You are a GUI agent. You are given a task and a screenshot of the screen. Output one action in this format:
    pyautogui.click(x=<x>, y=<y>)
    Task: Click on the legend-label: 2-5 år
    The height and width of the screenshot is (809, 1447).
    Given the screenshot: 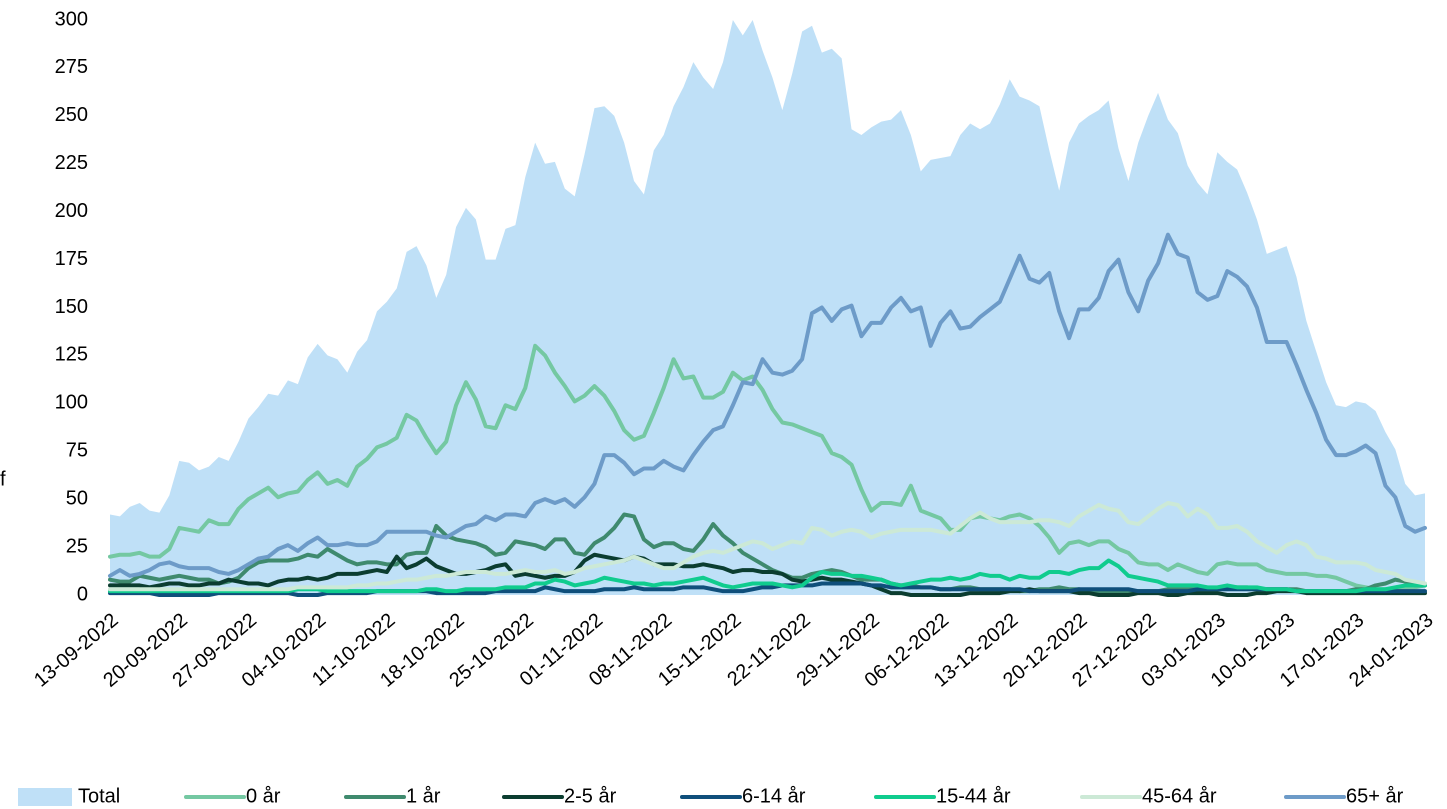 What is the action you would take?
    pyautogui.click(x=590, y=796)
    